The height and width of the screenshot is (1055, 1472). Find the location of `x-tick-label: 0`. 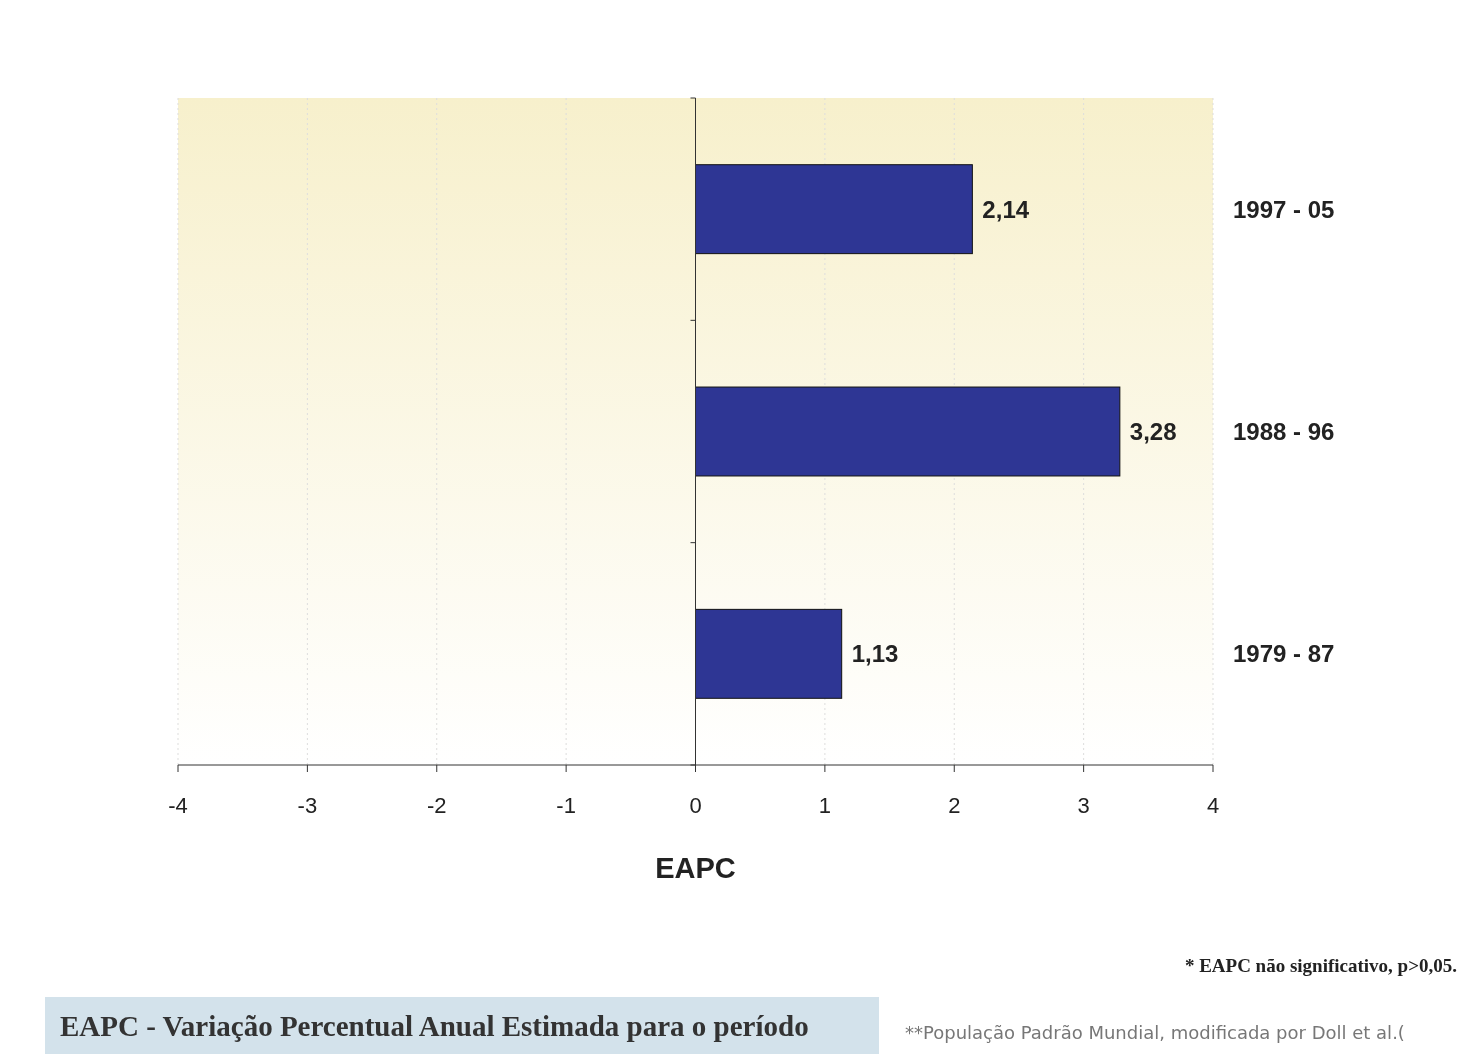

x-tick-label: 0 is located at coordinates (695, 805).